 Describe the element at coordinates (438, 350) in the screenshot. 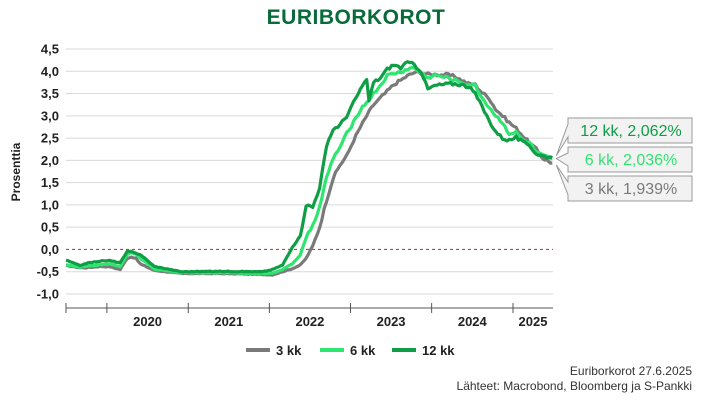

I see `legend-label: 12 kk` at that location.